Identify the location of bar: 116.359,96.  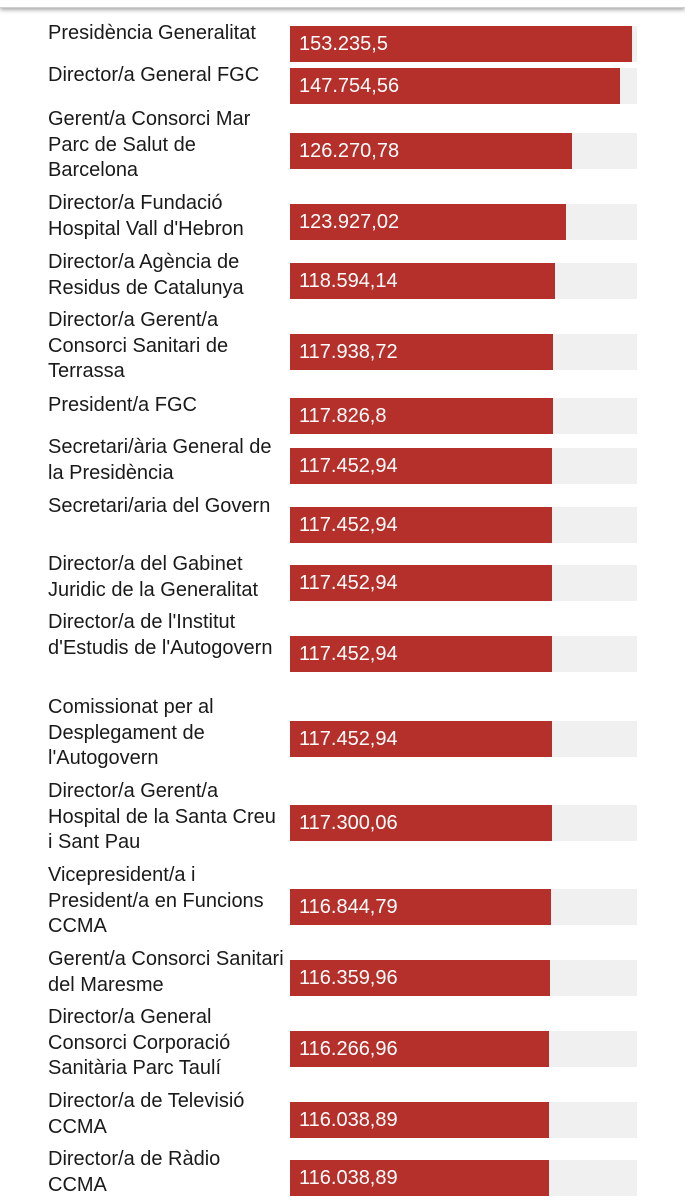
(420, 978).